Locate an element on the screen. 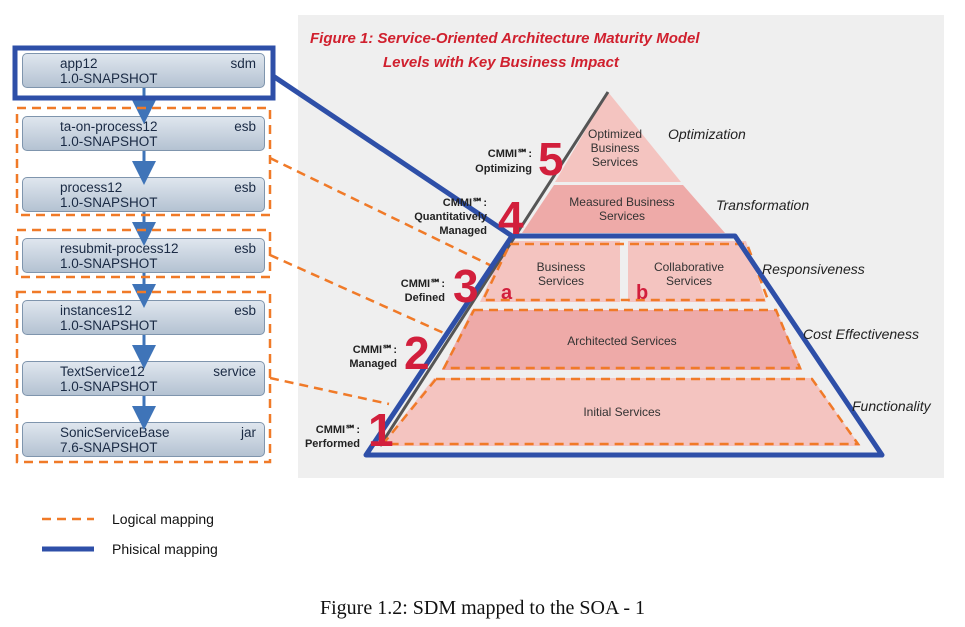  level-2-service: Architected Services is located at coordinates (621, 341).